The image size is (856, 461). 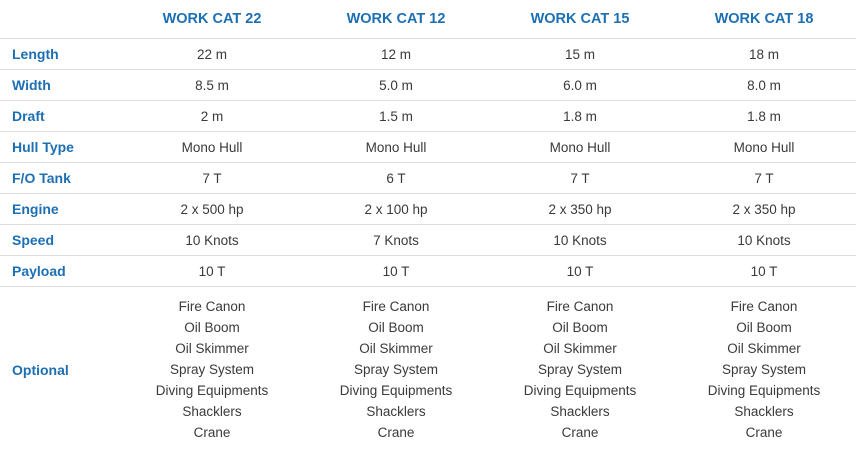 What do you see at coordinates (60, 54) in the screenshot?
I see `row-label-length: Length` at bounding box center [60, 54].